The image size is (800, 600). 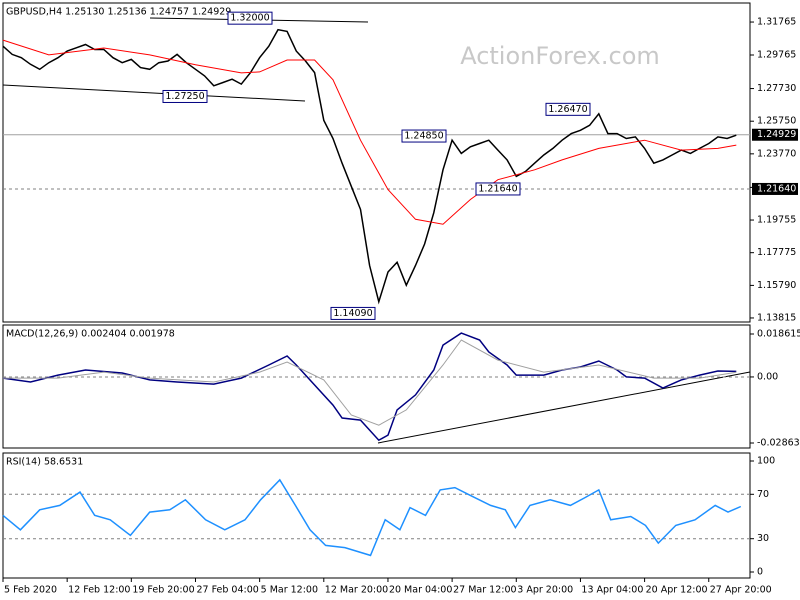 What do you see at coordinates (776, 220) in the screenshot?
I see `y-tick-label: 1.19755` at bounding box center [776, 220].